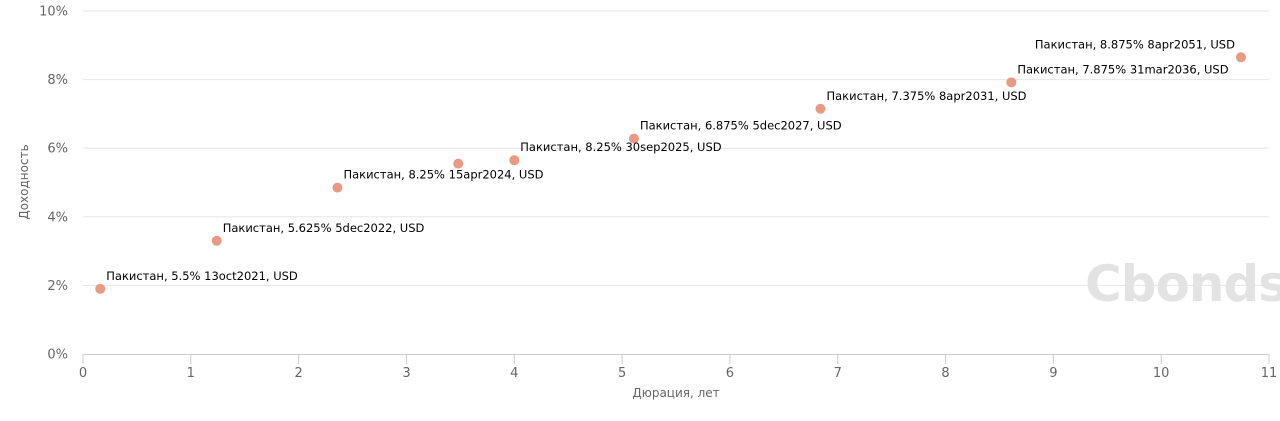  Describe the element at coordinates (676, 359) in the screenshot. I see `axes` at that location.